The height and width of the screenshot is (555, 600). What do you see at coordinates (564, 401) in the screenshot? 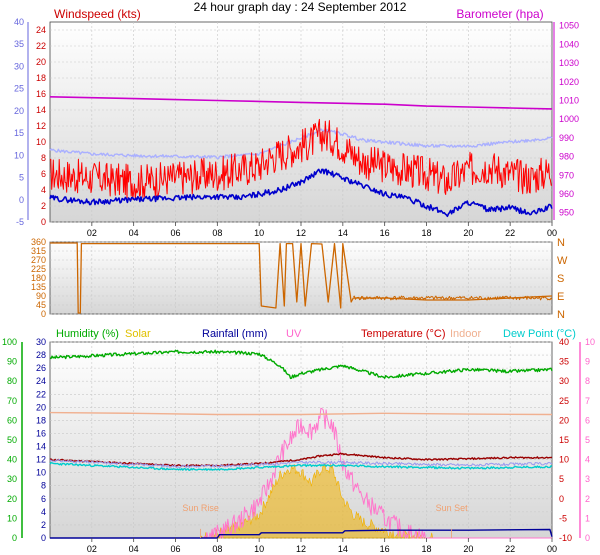
I see `temperature-tick-label: 25` at bounding box center [564, 401].